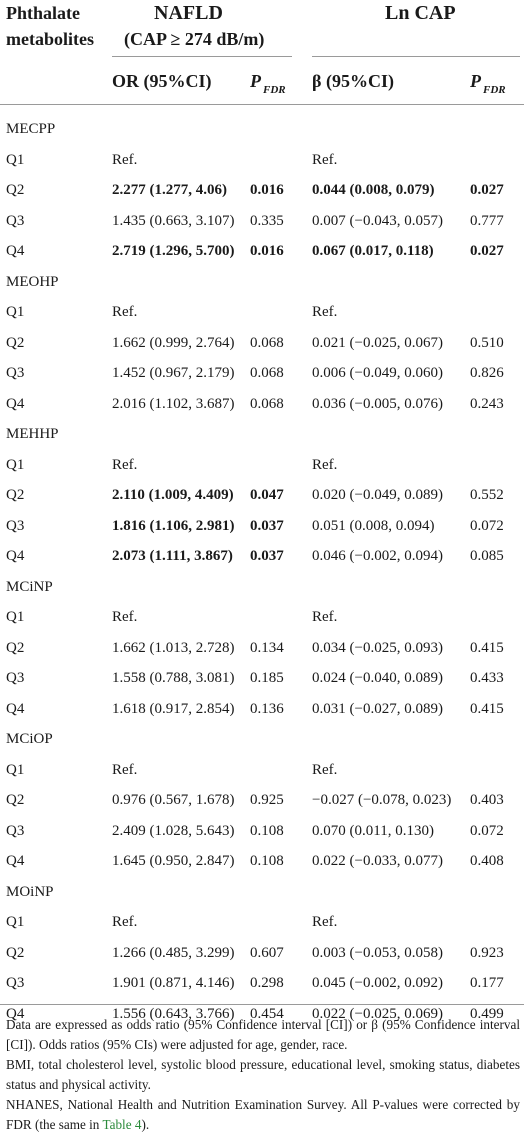 This screenshot has width=524, height=1135. Describe the element at coordinates (169, 190) in the screenshot. I see `or-cell: 2.277 (1.277, 4.06)` at that location.